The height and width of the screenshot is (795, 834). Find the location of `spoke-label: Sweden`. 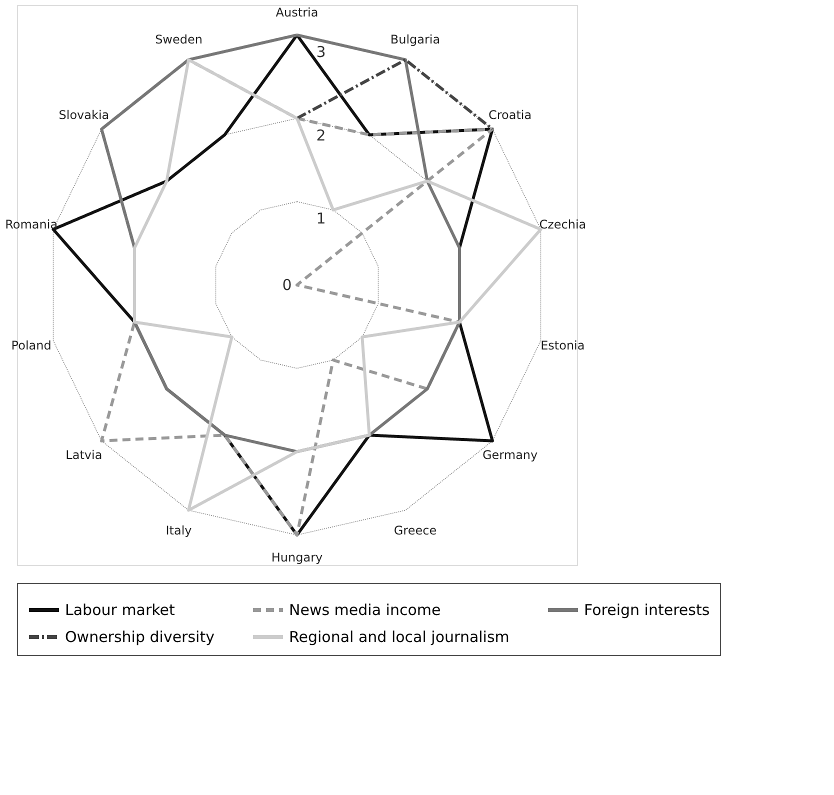

spoke-label: Sweden is located at coordinates (178, 39).